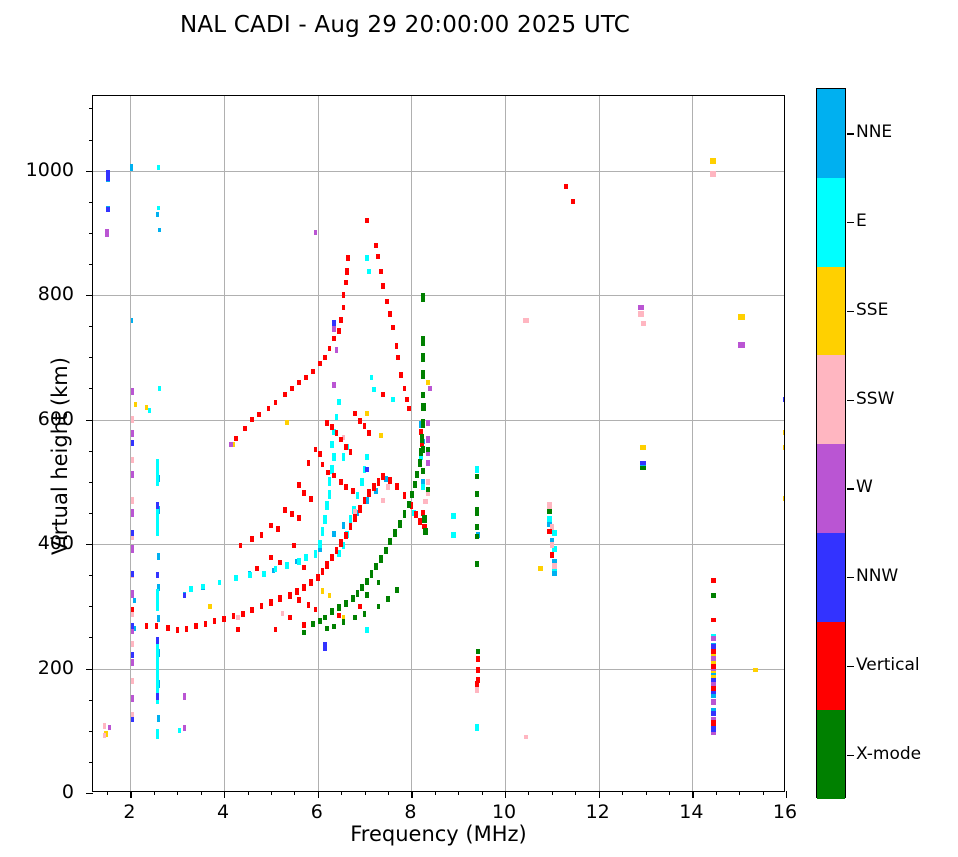 The image size is (958, 857). What do you see at coordinates (55, 418) in the screenshot?
I see `y-tick-label: 600` at bounding box center [55, 418].